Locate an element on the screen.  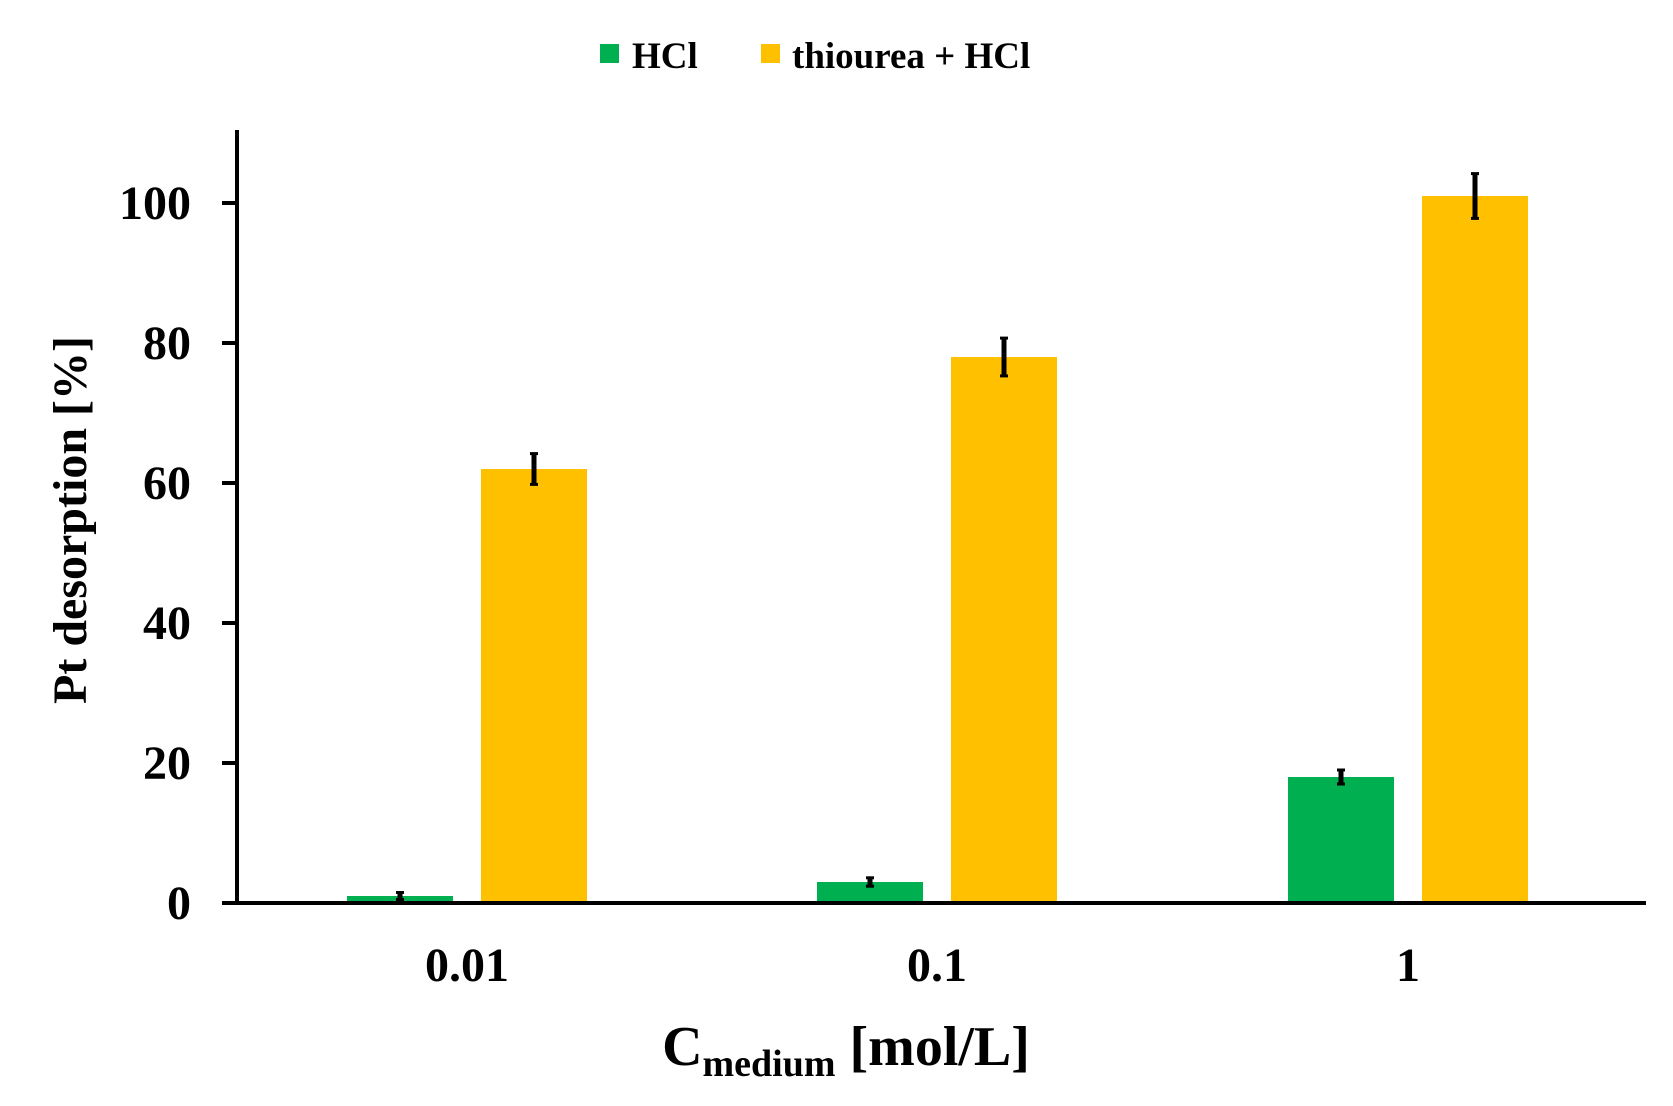
y-tick-label-40: 40 is located at coordinates (167, 623).